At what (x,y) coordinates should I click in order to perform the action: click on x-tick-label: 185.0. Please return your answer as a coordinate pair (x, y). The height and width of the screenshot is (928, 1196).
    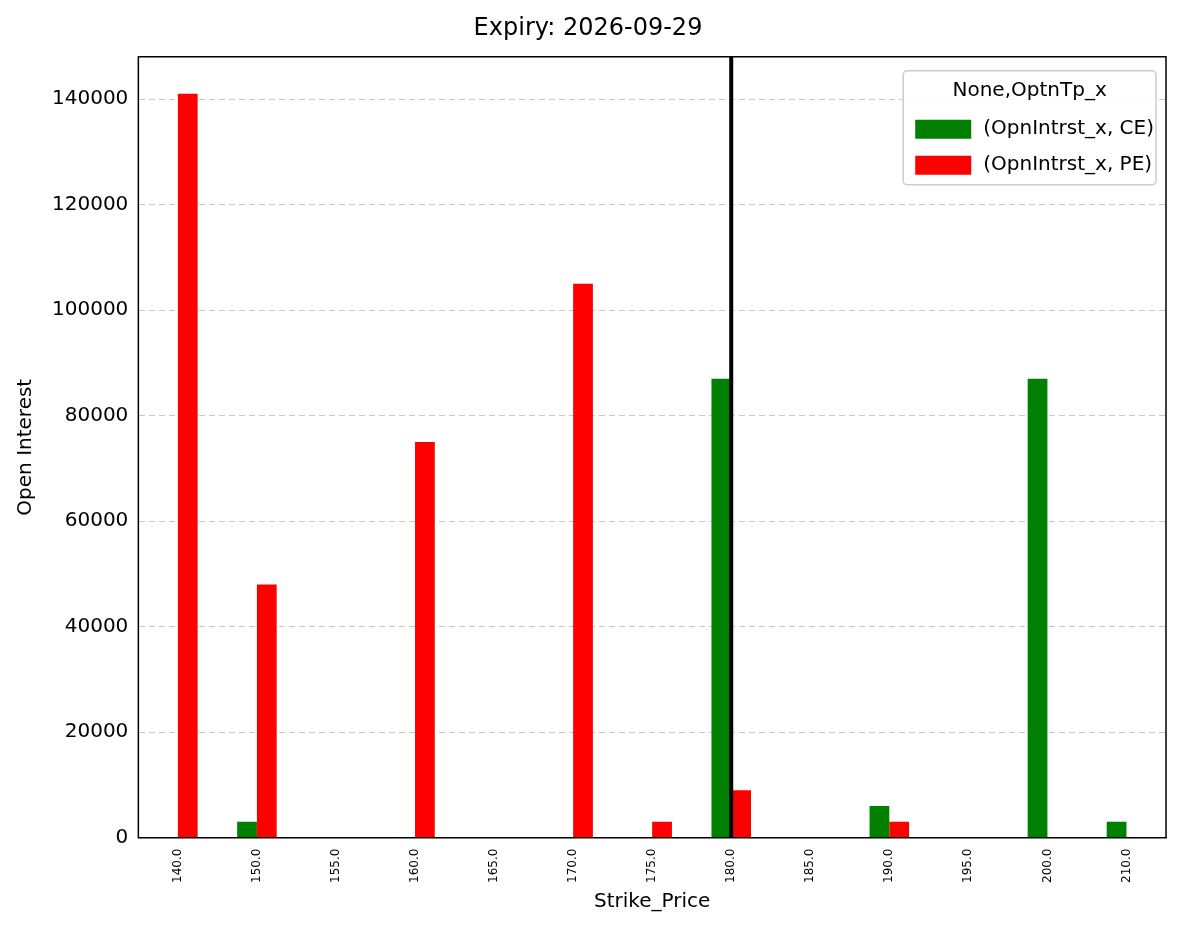
    Looking at the image, I should click on (809, 866).